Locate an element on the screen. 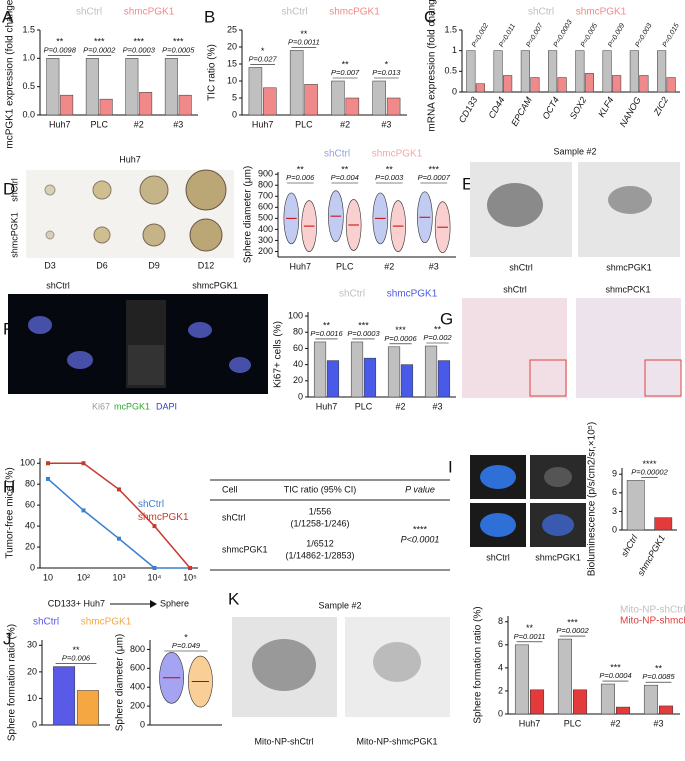 The image size is (685, 761). p-value: P=0.013 is located at coordinates (386, 72).